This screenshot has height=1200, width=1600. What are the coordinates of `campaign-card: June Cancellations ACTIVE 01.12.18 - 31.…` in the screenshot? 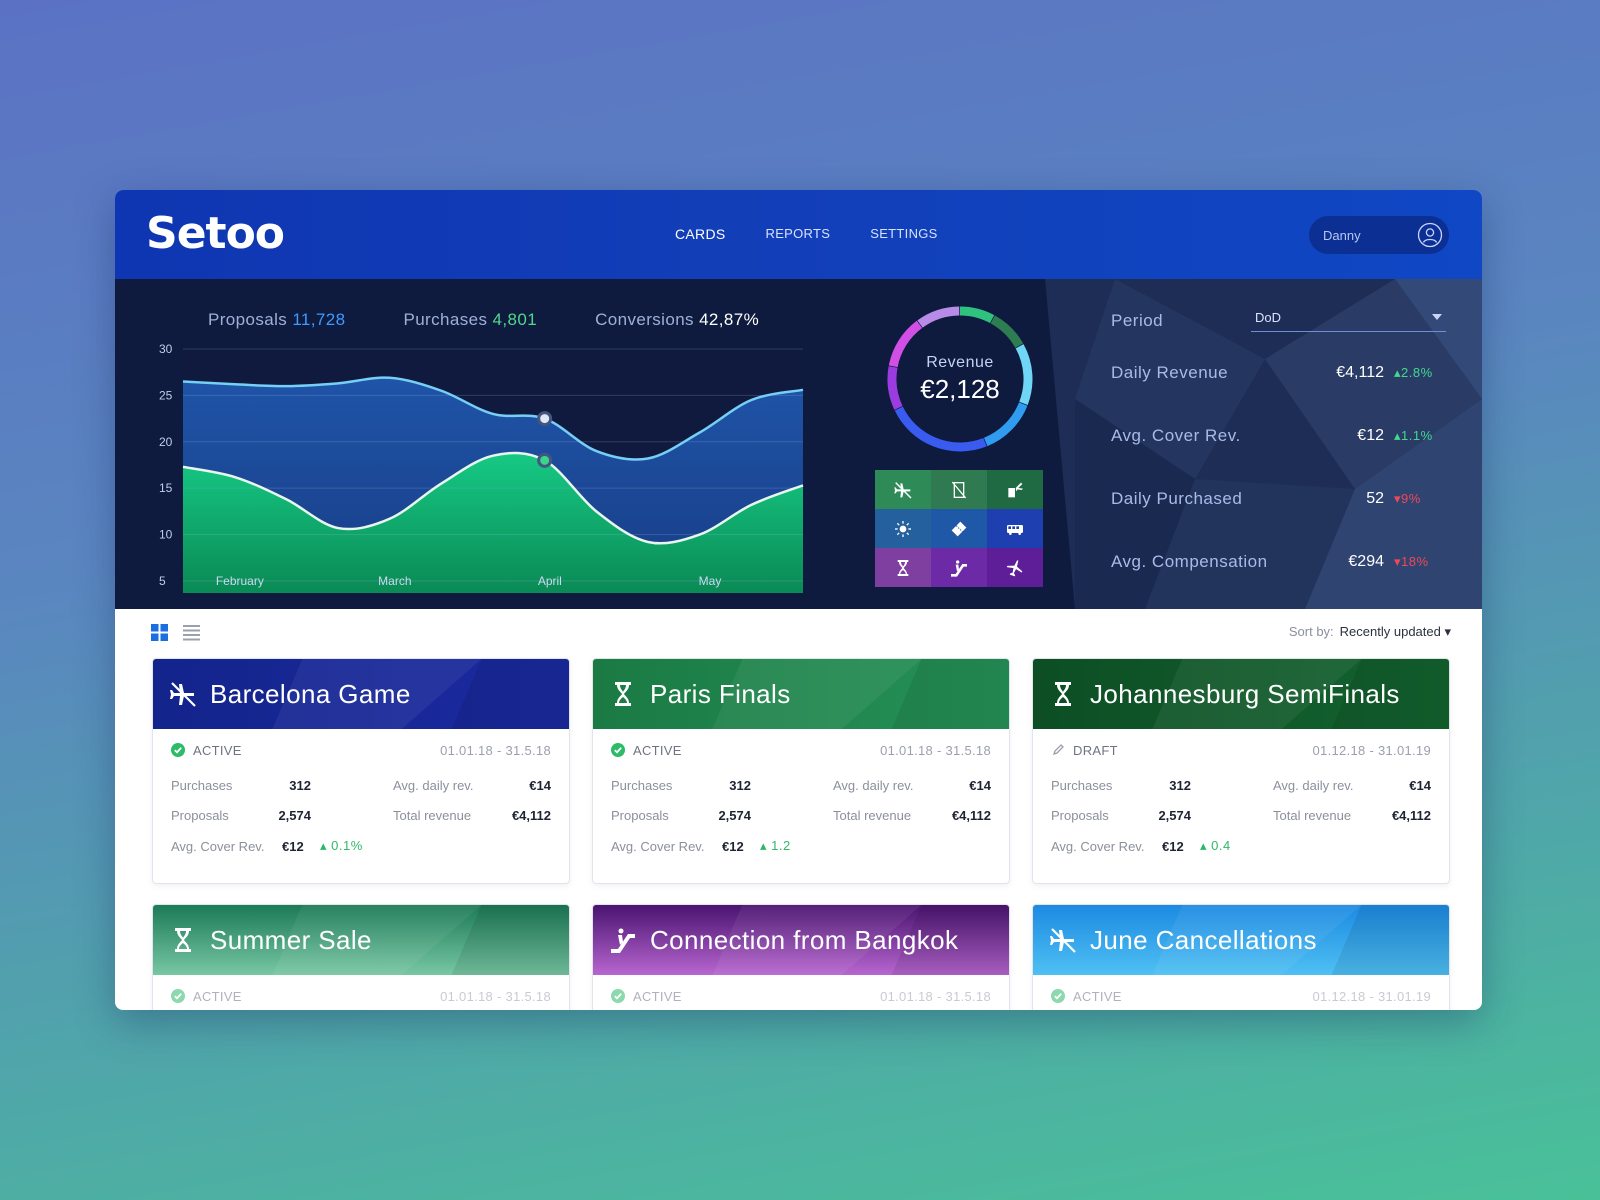 It's located at (1241, 957).